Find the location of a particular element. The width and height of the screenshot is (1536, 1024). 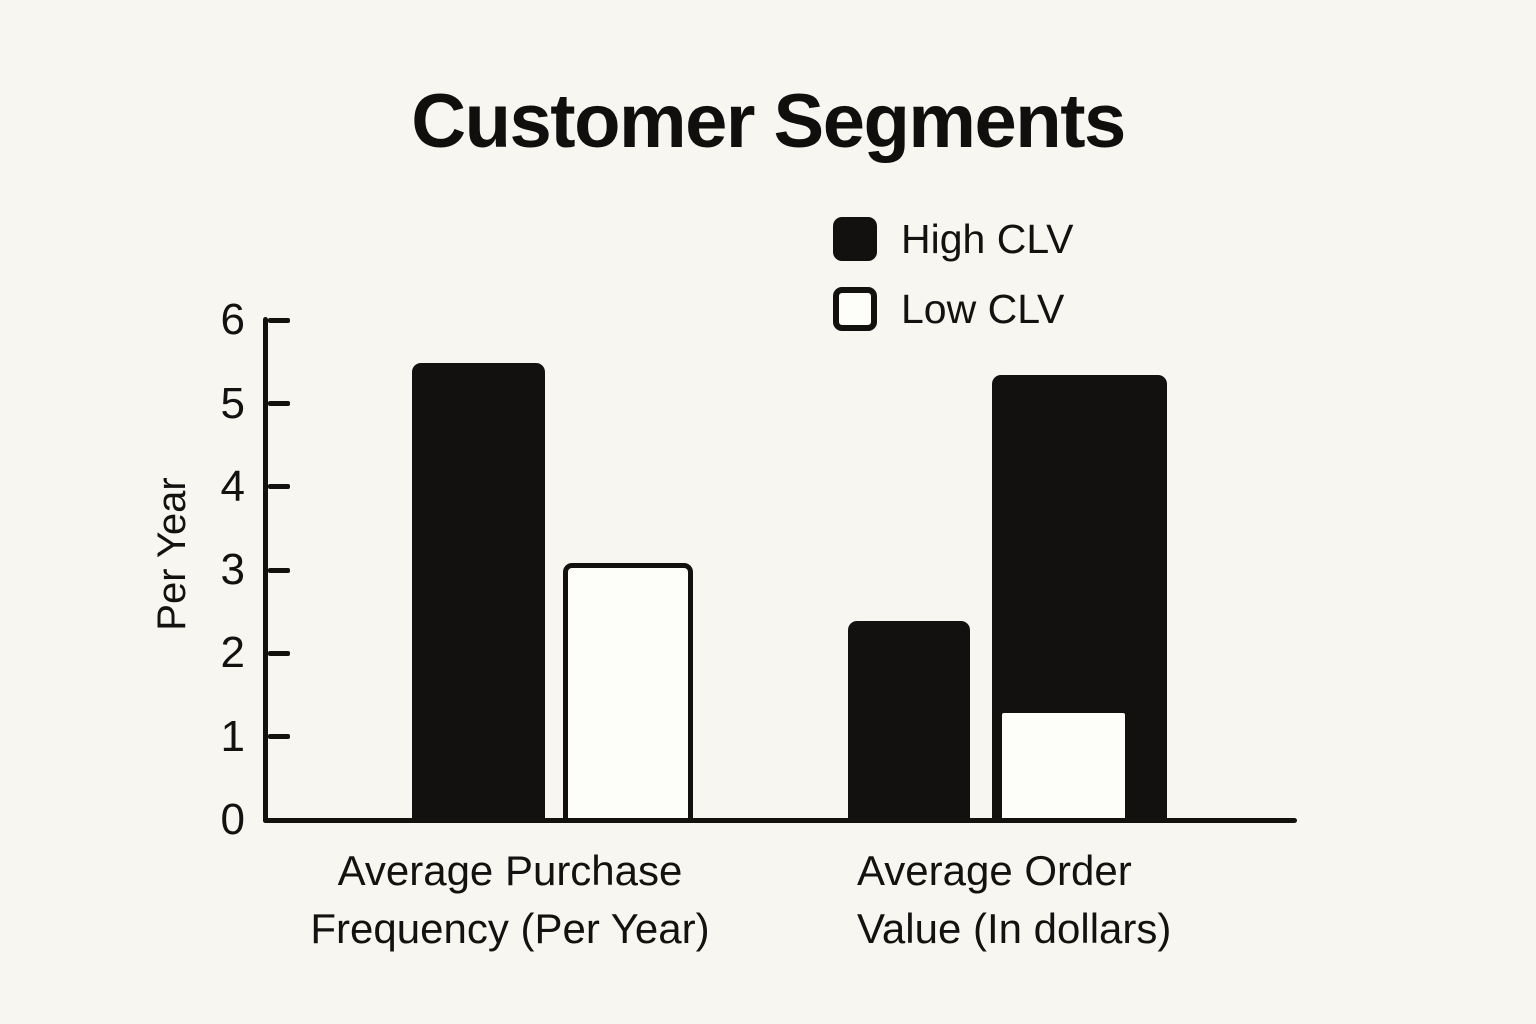

y-tick-label-5: 5 is located at coordinates (232, 403).